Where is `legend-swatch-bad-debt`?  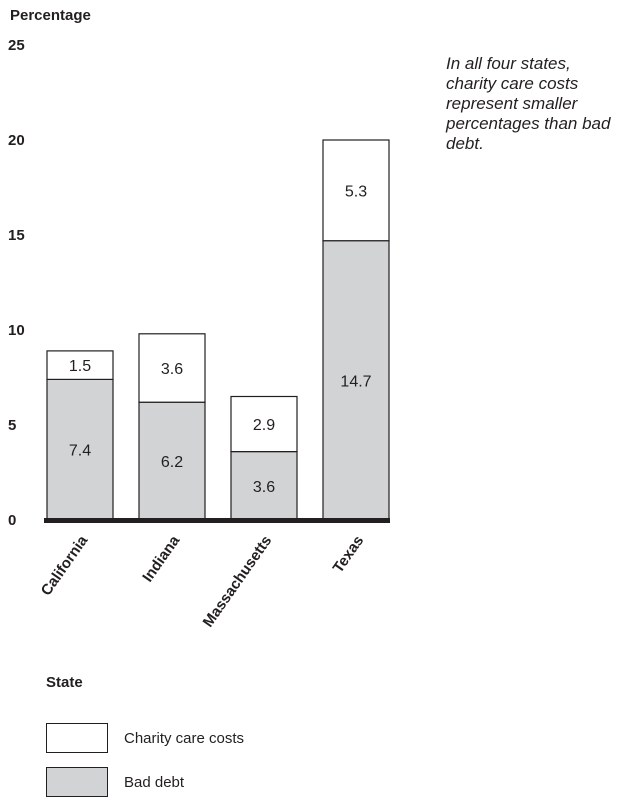 legend-swatch-bad-debt is located at coordinates (77, 782).